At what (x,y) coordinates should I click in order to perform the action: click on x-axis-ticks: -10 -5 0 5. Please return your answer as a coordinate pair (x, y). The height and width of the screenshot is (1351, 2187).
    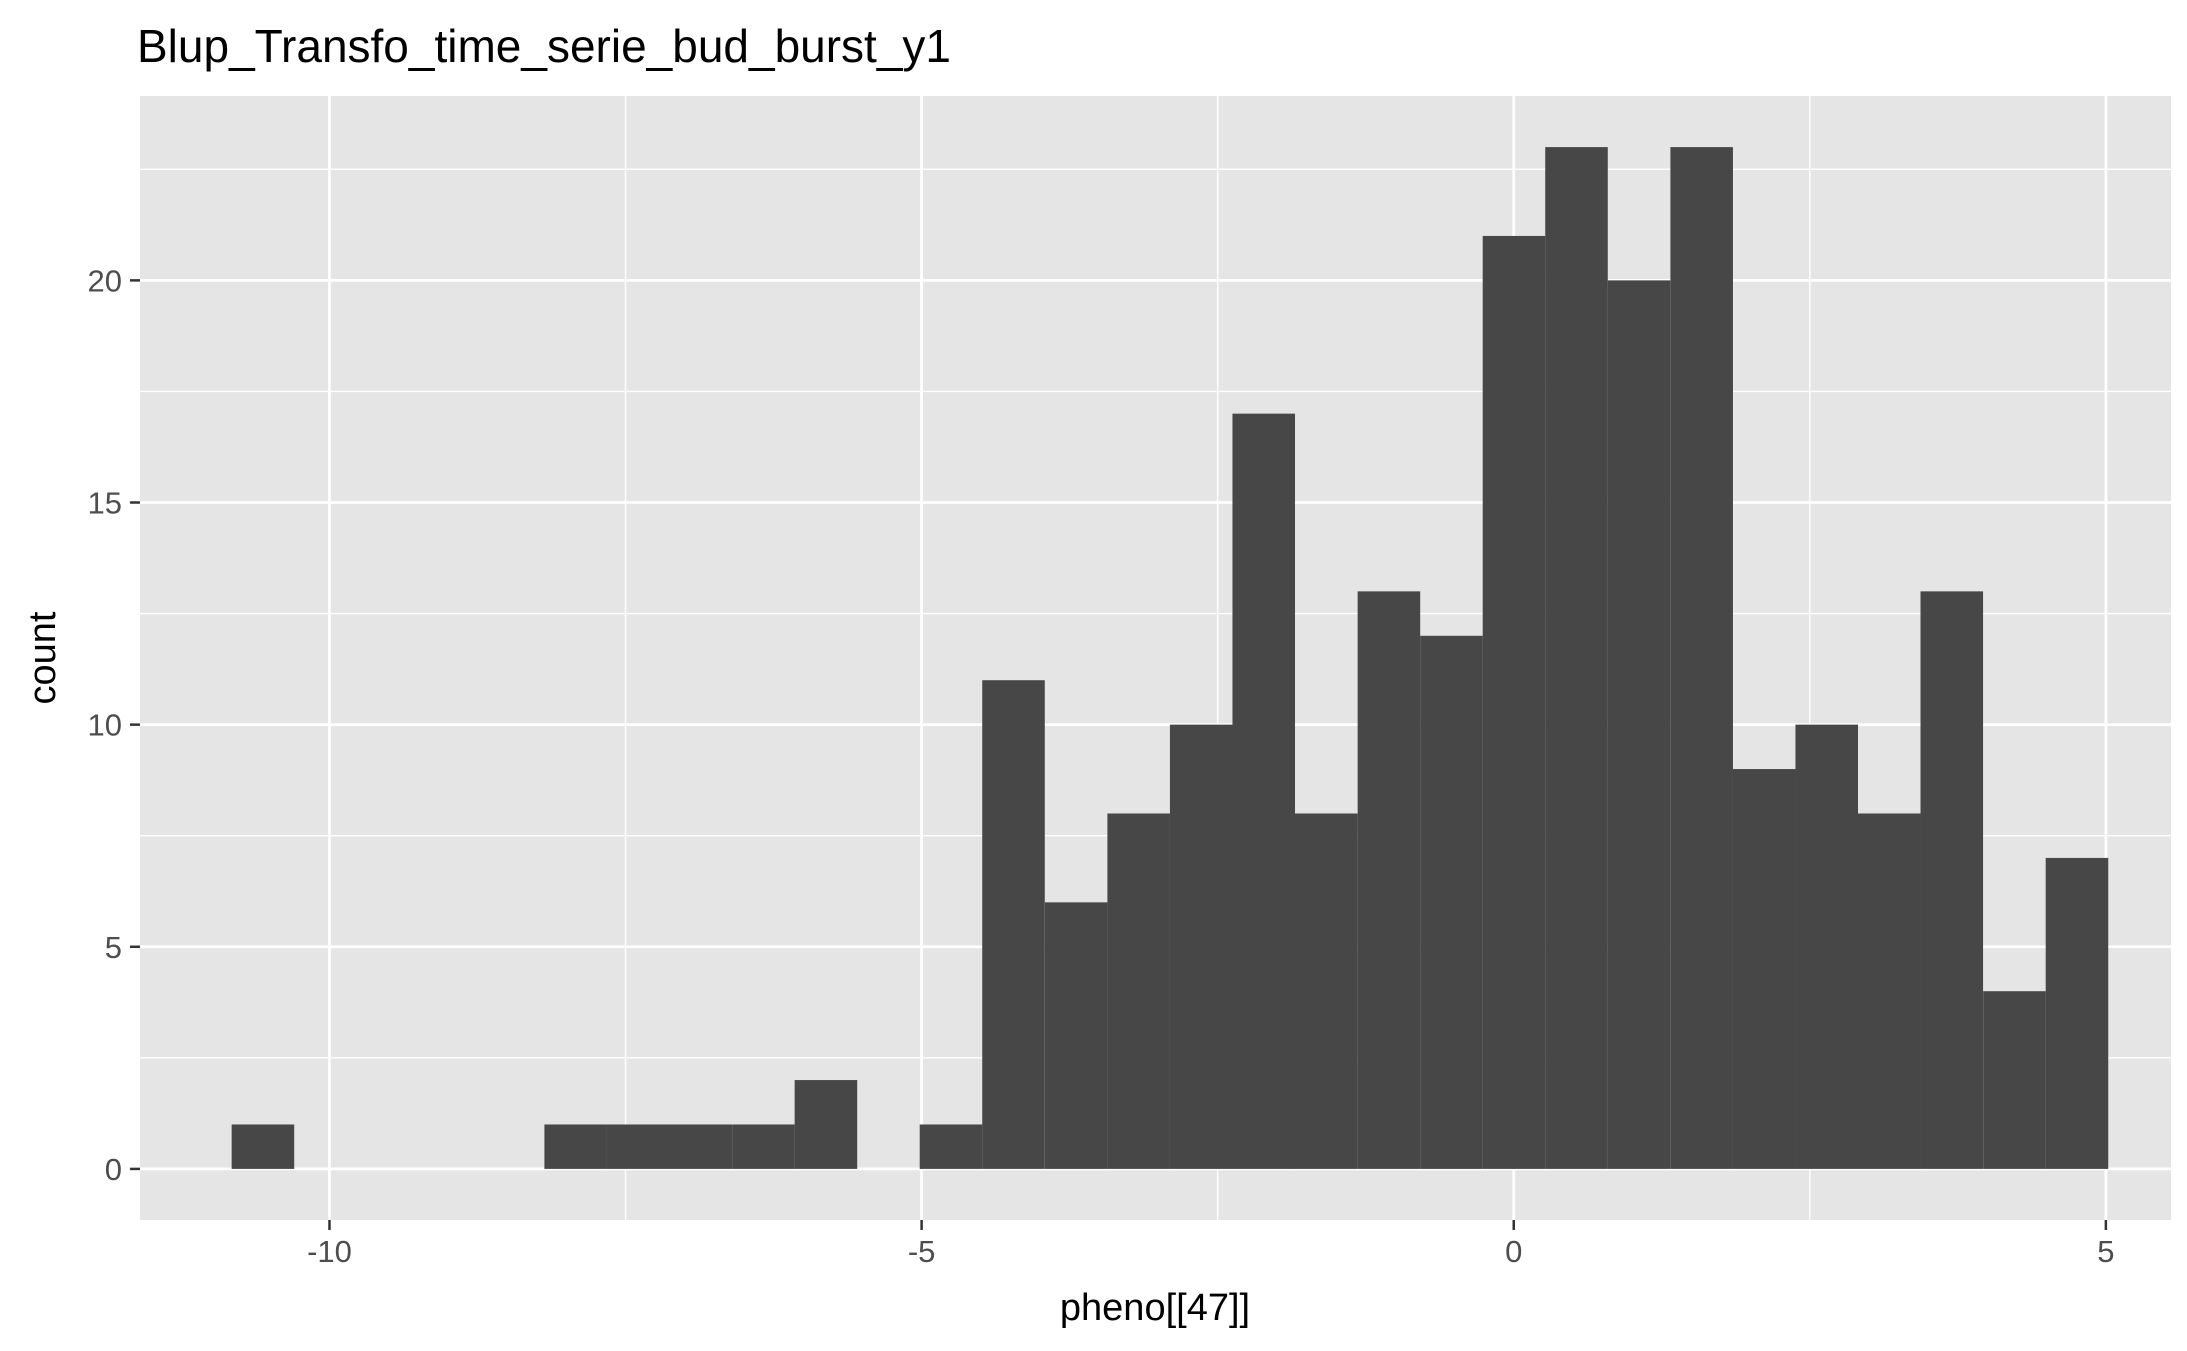
    Looking at the image, I should click on (1210, 1244).